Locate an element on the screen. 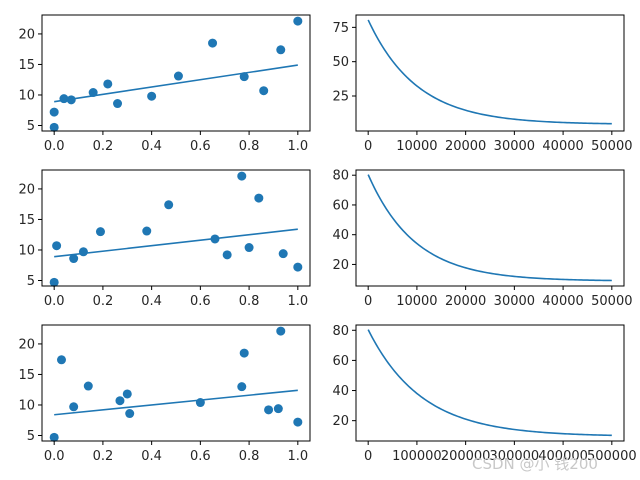  subplot-5-xtick-label-6: 1.0 is located at coordinates (297, 456).